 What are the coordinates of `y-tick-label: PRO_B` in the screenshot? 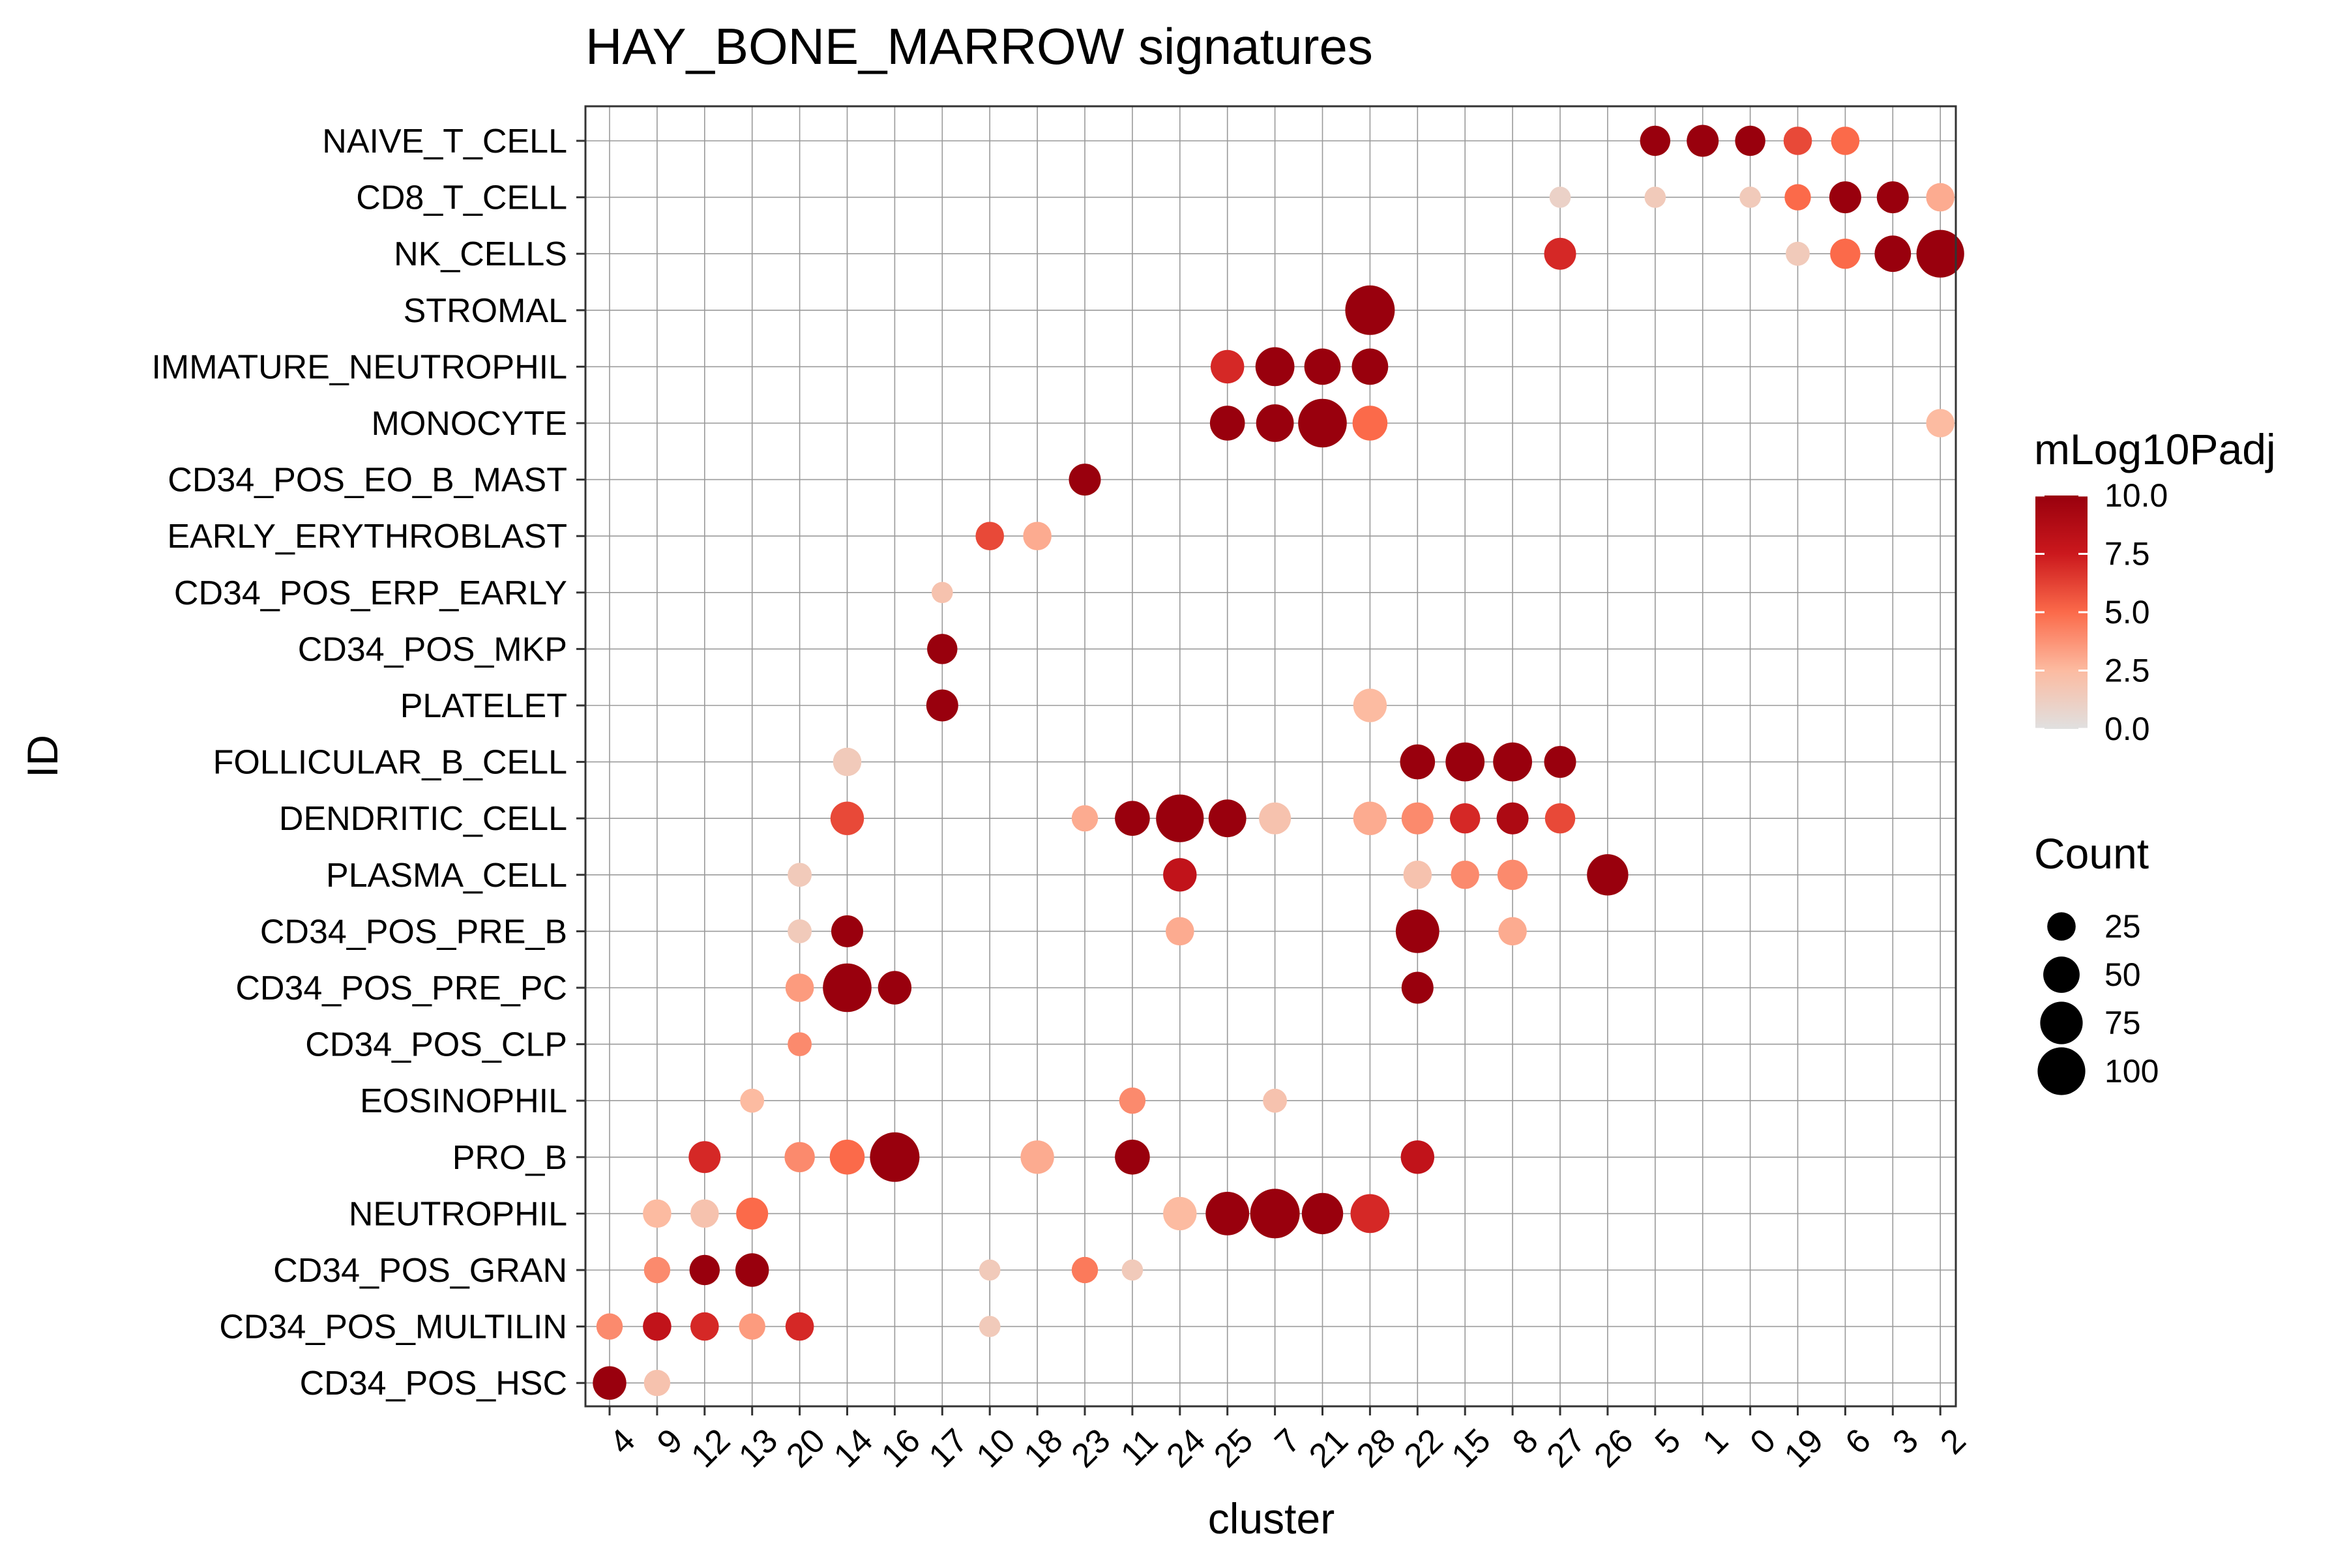 It's located at (509, 1158).